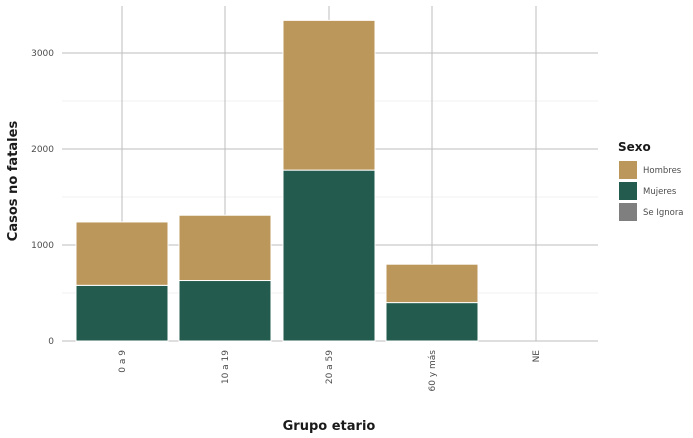 The height and width of the screenshot is (438, 693). I want to click on legend: Sexo Hombres Mujeres Se Ignora, so click(651, 180).